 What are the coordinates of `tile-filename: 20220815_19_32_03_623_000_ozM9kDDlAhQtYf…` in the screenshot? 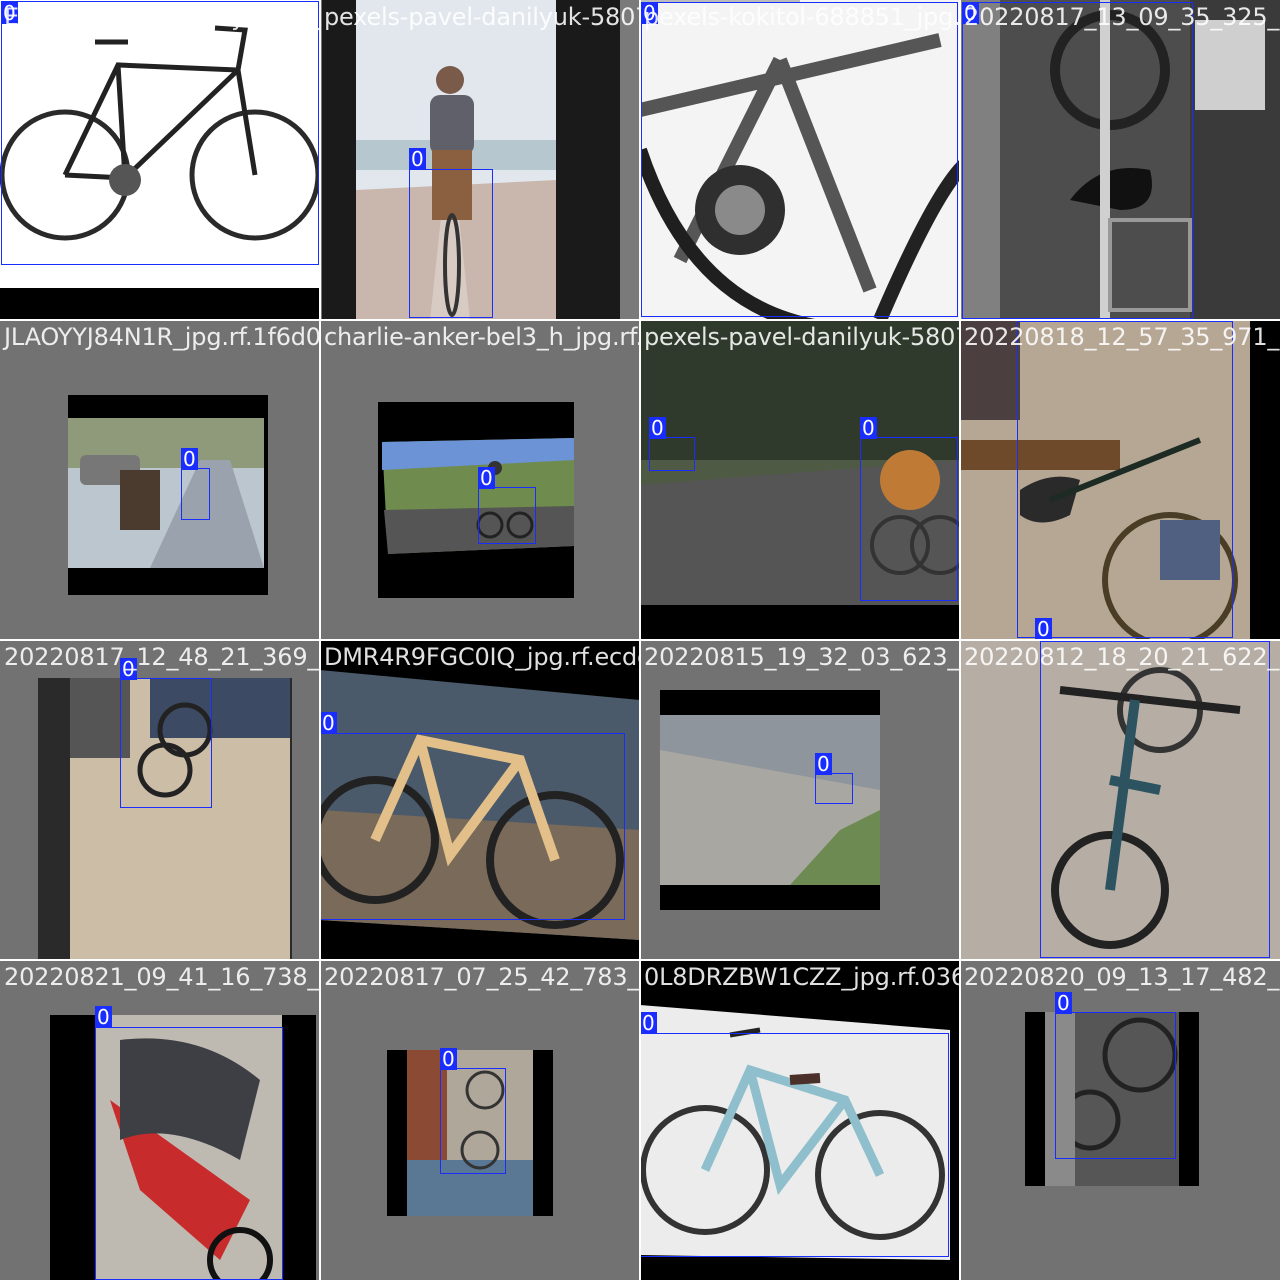 It's located at (802, 657).